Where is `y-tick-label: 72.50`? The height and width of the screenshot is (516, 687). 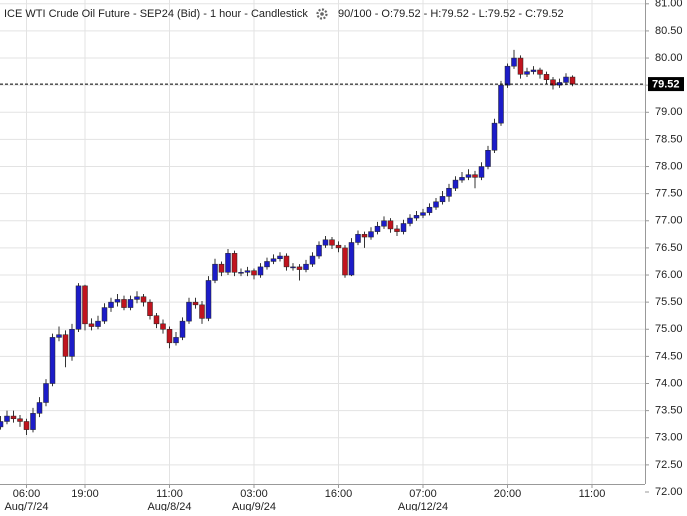
y-tick-label: 72.50 is located at coordinates (669, 465).